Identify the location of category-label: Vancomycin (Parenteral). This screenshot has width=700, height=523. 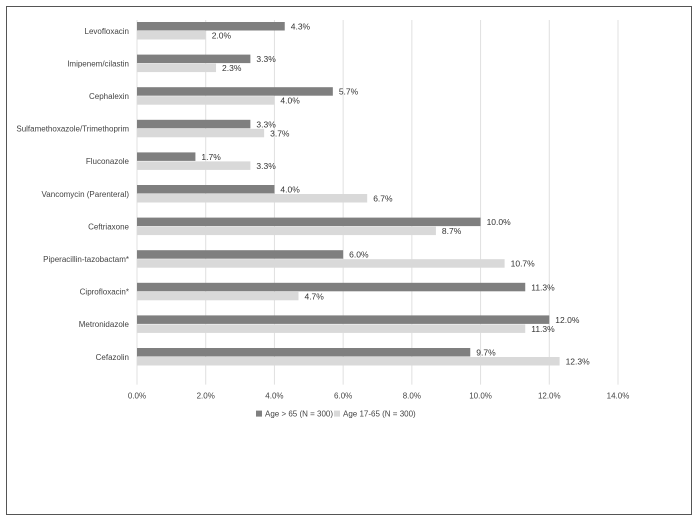
(86, 194).